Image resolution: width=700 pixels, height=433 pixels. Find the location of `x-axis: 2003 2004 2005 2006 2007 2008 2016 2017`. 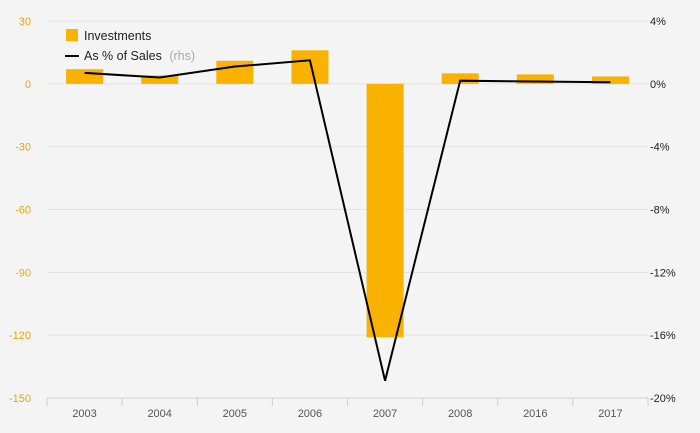

x-axis: 2003 2004 2005 2006 2007 2008 2016 2017 is located at coordinates (347, 408).